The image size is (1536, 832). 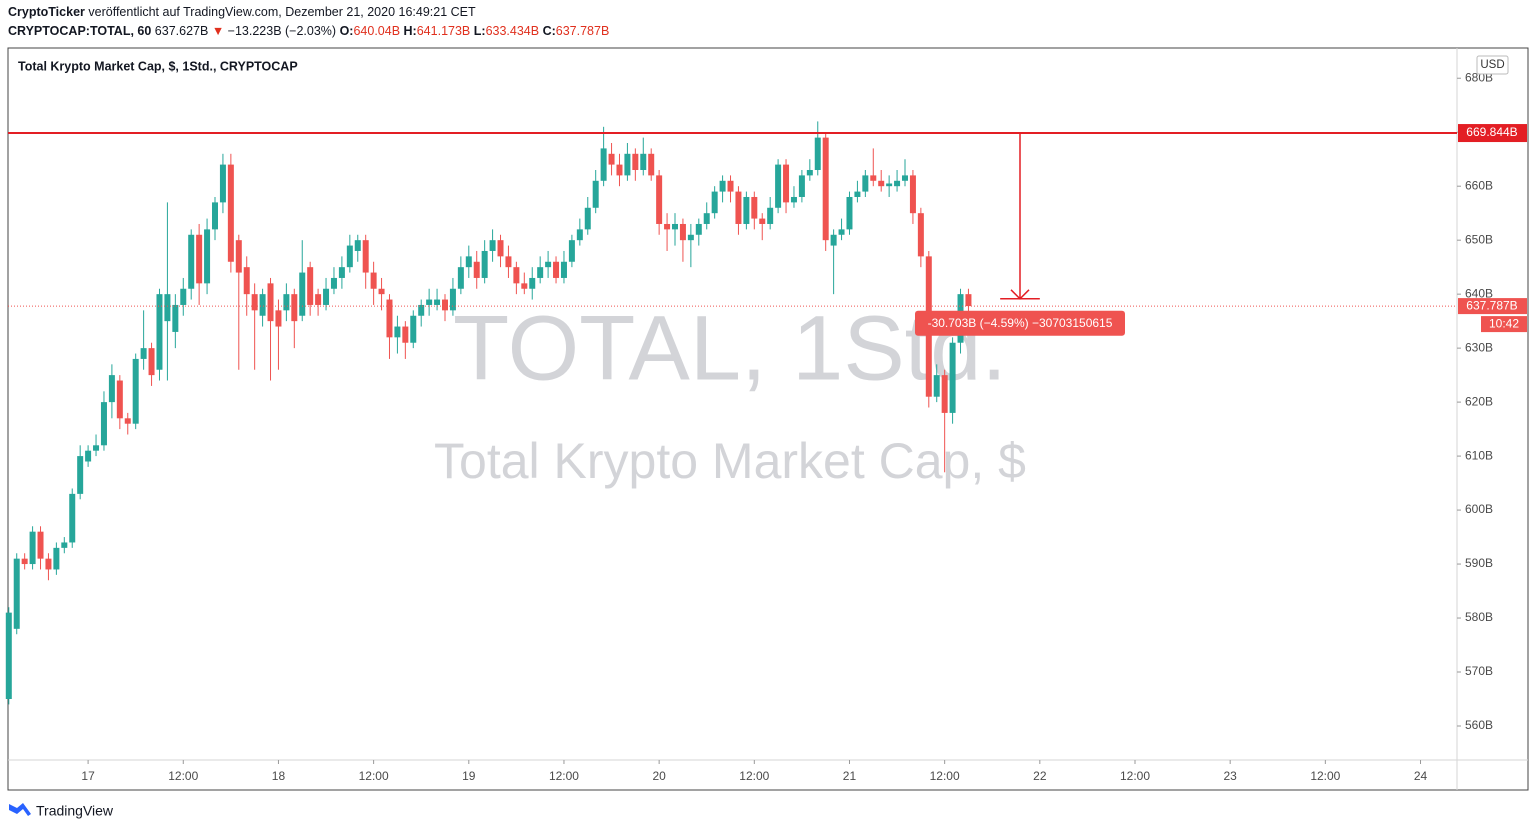 What do you see at coordinates (1479, 401) in the screenshot?
I see `y-tick-label: 620B` at bounding box center [1479, 401].